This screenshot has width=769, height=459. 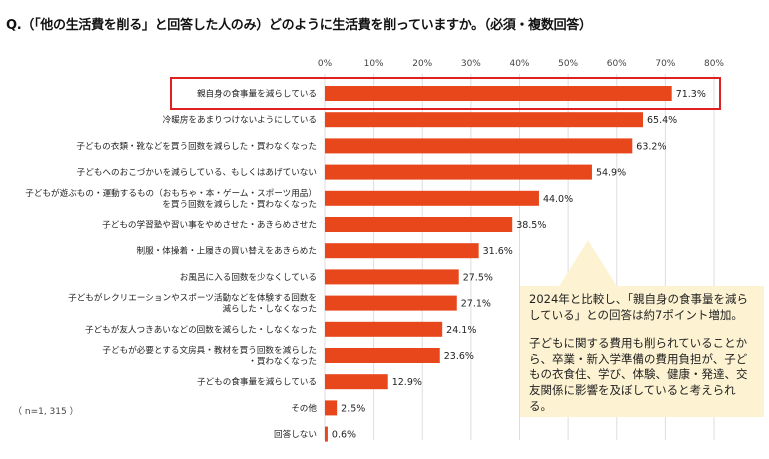 I want to click on value-label: 0.6%, so click(x=344, y=435).